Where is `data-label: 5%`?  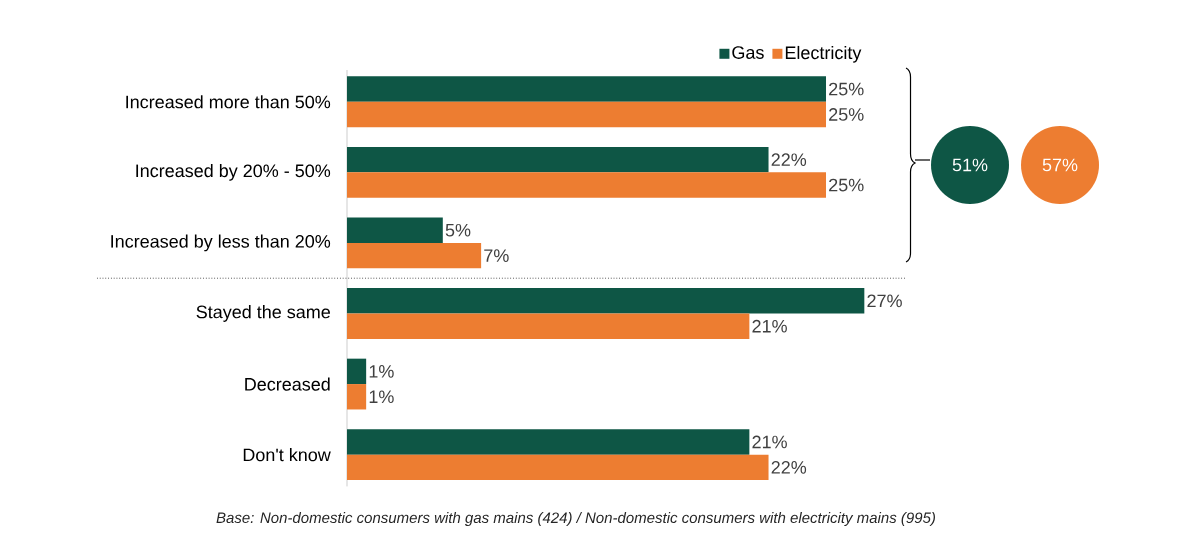
data-label: 5% is located at coordinates (458, 230).